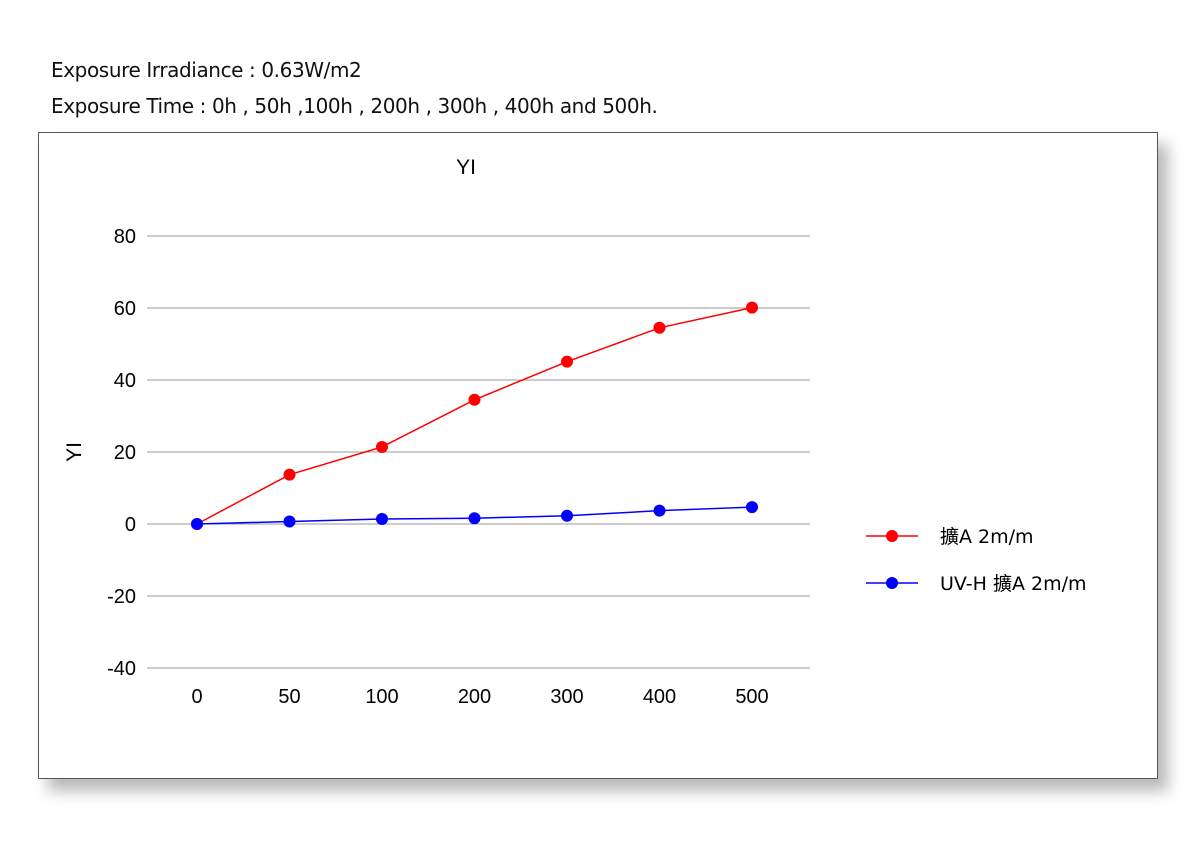 The width and height of the screenshot is (1191, 842). What do you see at coordinates (289, 697) in the screenshot?
I see `x-tick-label: 50` at bounding box center [289, 697].